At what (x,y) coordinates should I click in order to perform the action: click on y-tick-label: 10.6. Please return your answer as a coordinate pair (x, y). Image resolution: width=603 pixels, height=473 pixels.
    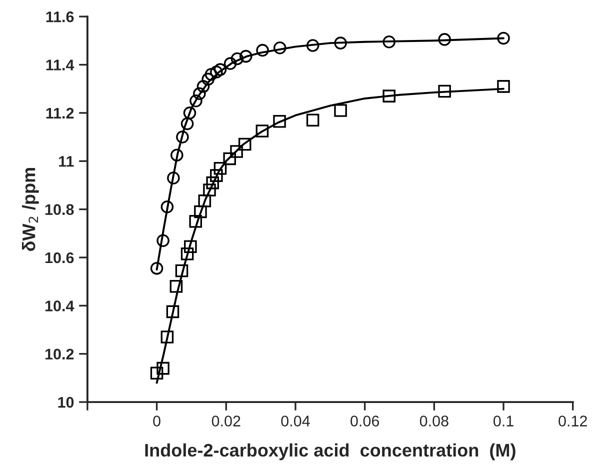
    Looking at the image, I should click on (59, 258).